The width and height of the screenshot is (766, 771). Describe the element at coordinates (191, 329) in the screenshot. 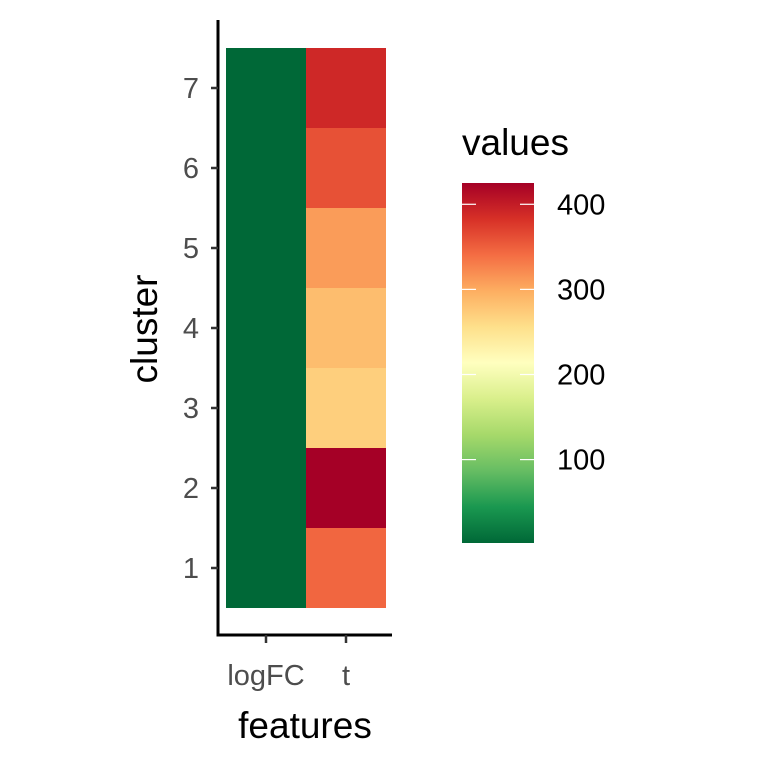

I see `y-tick-label: 4` at that location.